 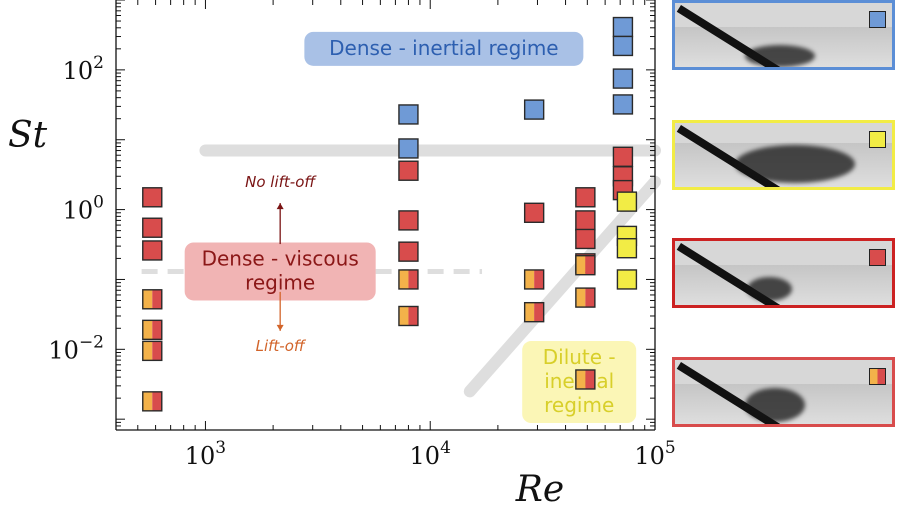 What do you see at coordinates (539, 489) in the screenshot?
I see `x-axis-title: Re` at bounding box center [539, 489].